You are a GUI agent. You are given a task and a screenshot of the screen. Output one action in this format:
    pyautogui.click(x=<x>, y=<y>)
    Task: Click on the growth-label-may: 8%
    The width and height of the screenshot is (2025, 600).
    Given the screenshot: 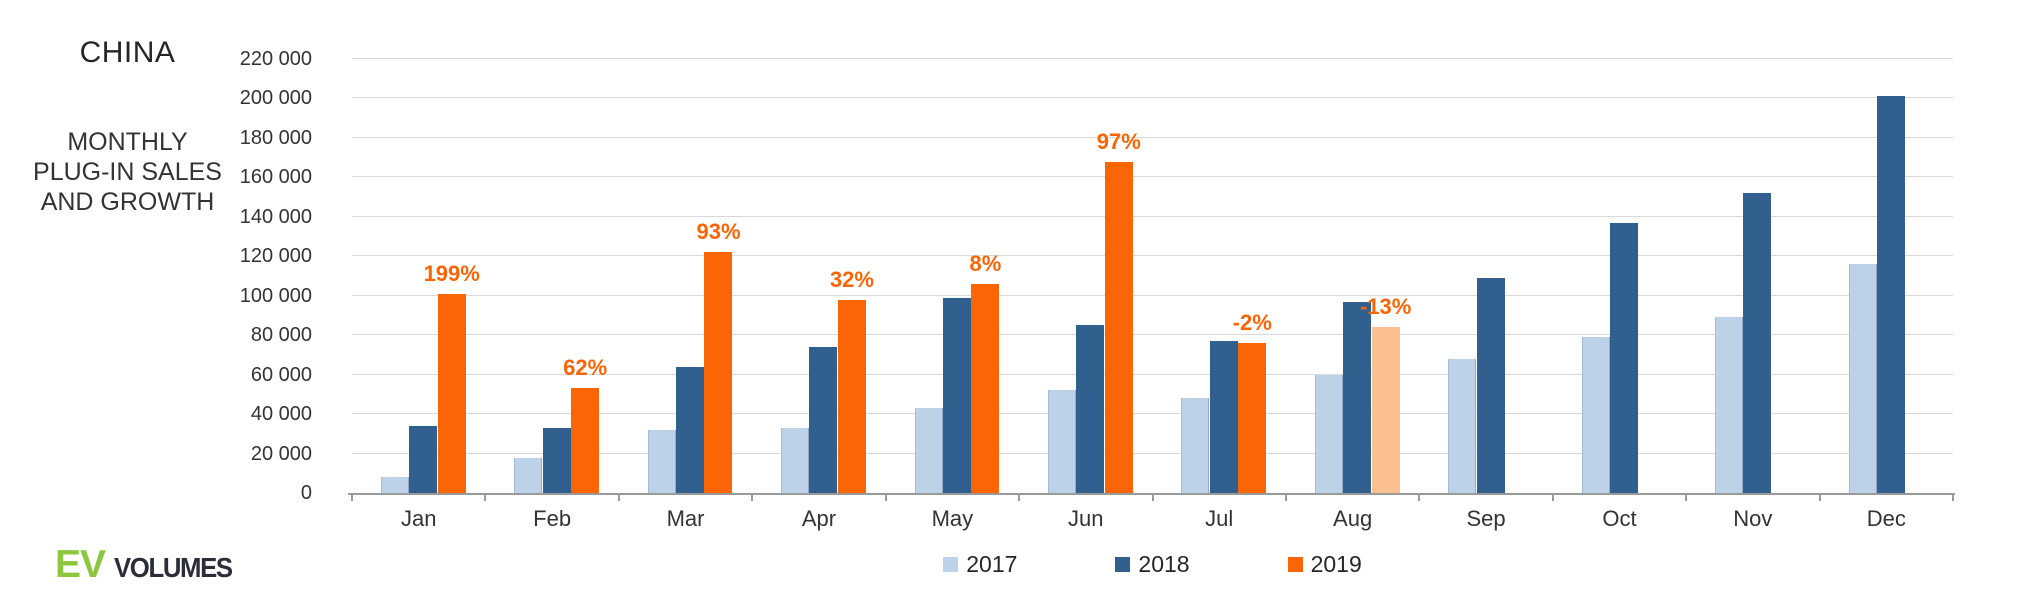 What is the action you would take?
    pyautogui.click(x=985, y=263)
    